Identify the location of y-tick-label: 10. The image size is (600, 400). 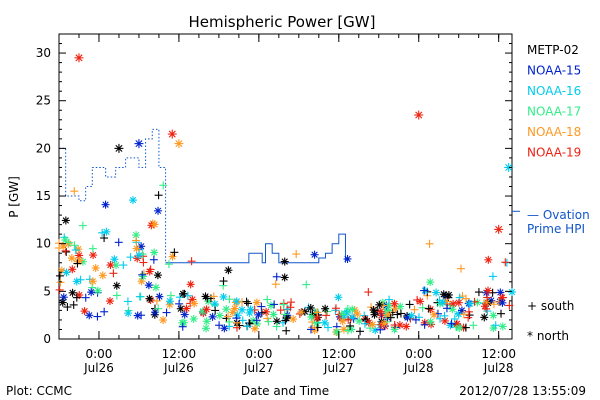
(43, 244).